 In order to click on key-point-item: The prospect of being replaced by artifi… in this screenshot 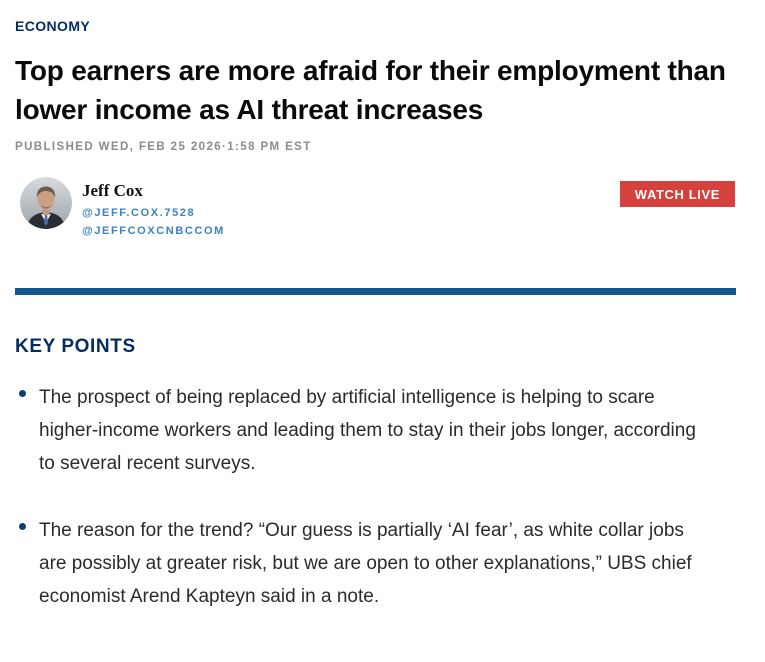, I will do `click(365, 430)`.